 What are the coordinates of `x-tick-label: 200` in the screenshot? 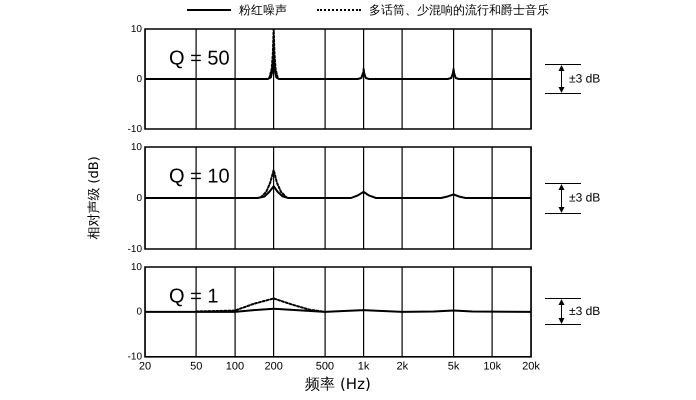 It's located at (273, 366).